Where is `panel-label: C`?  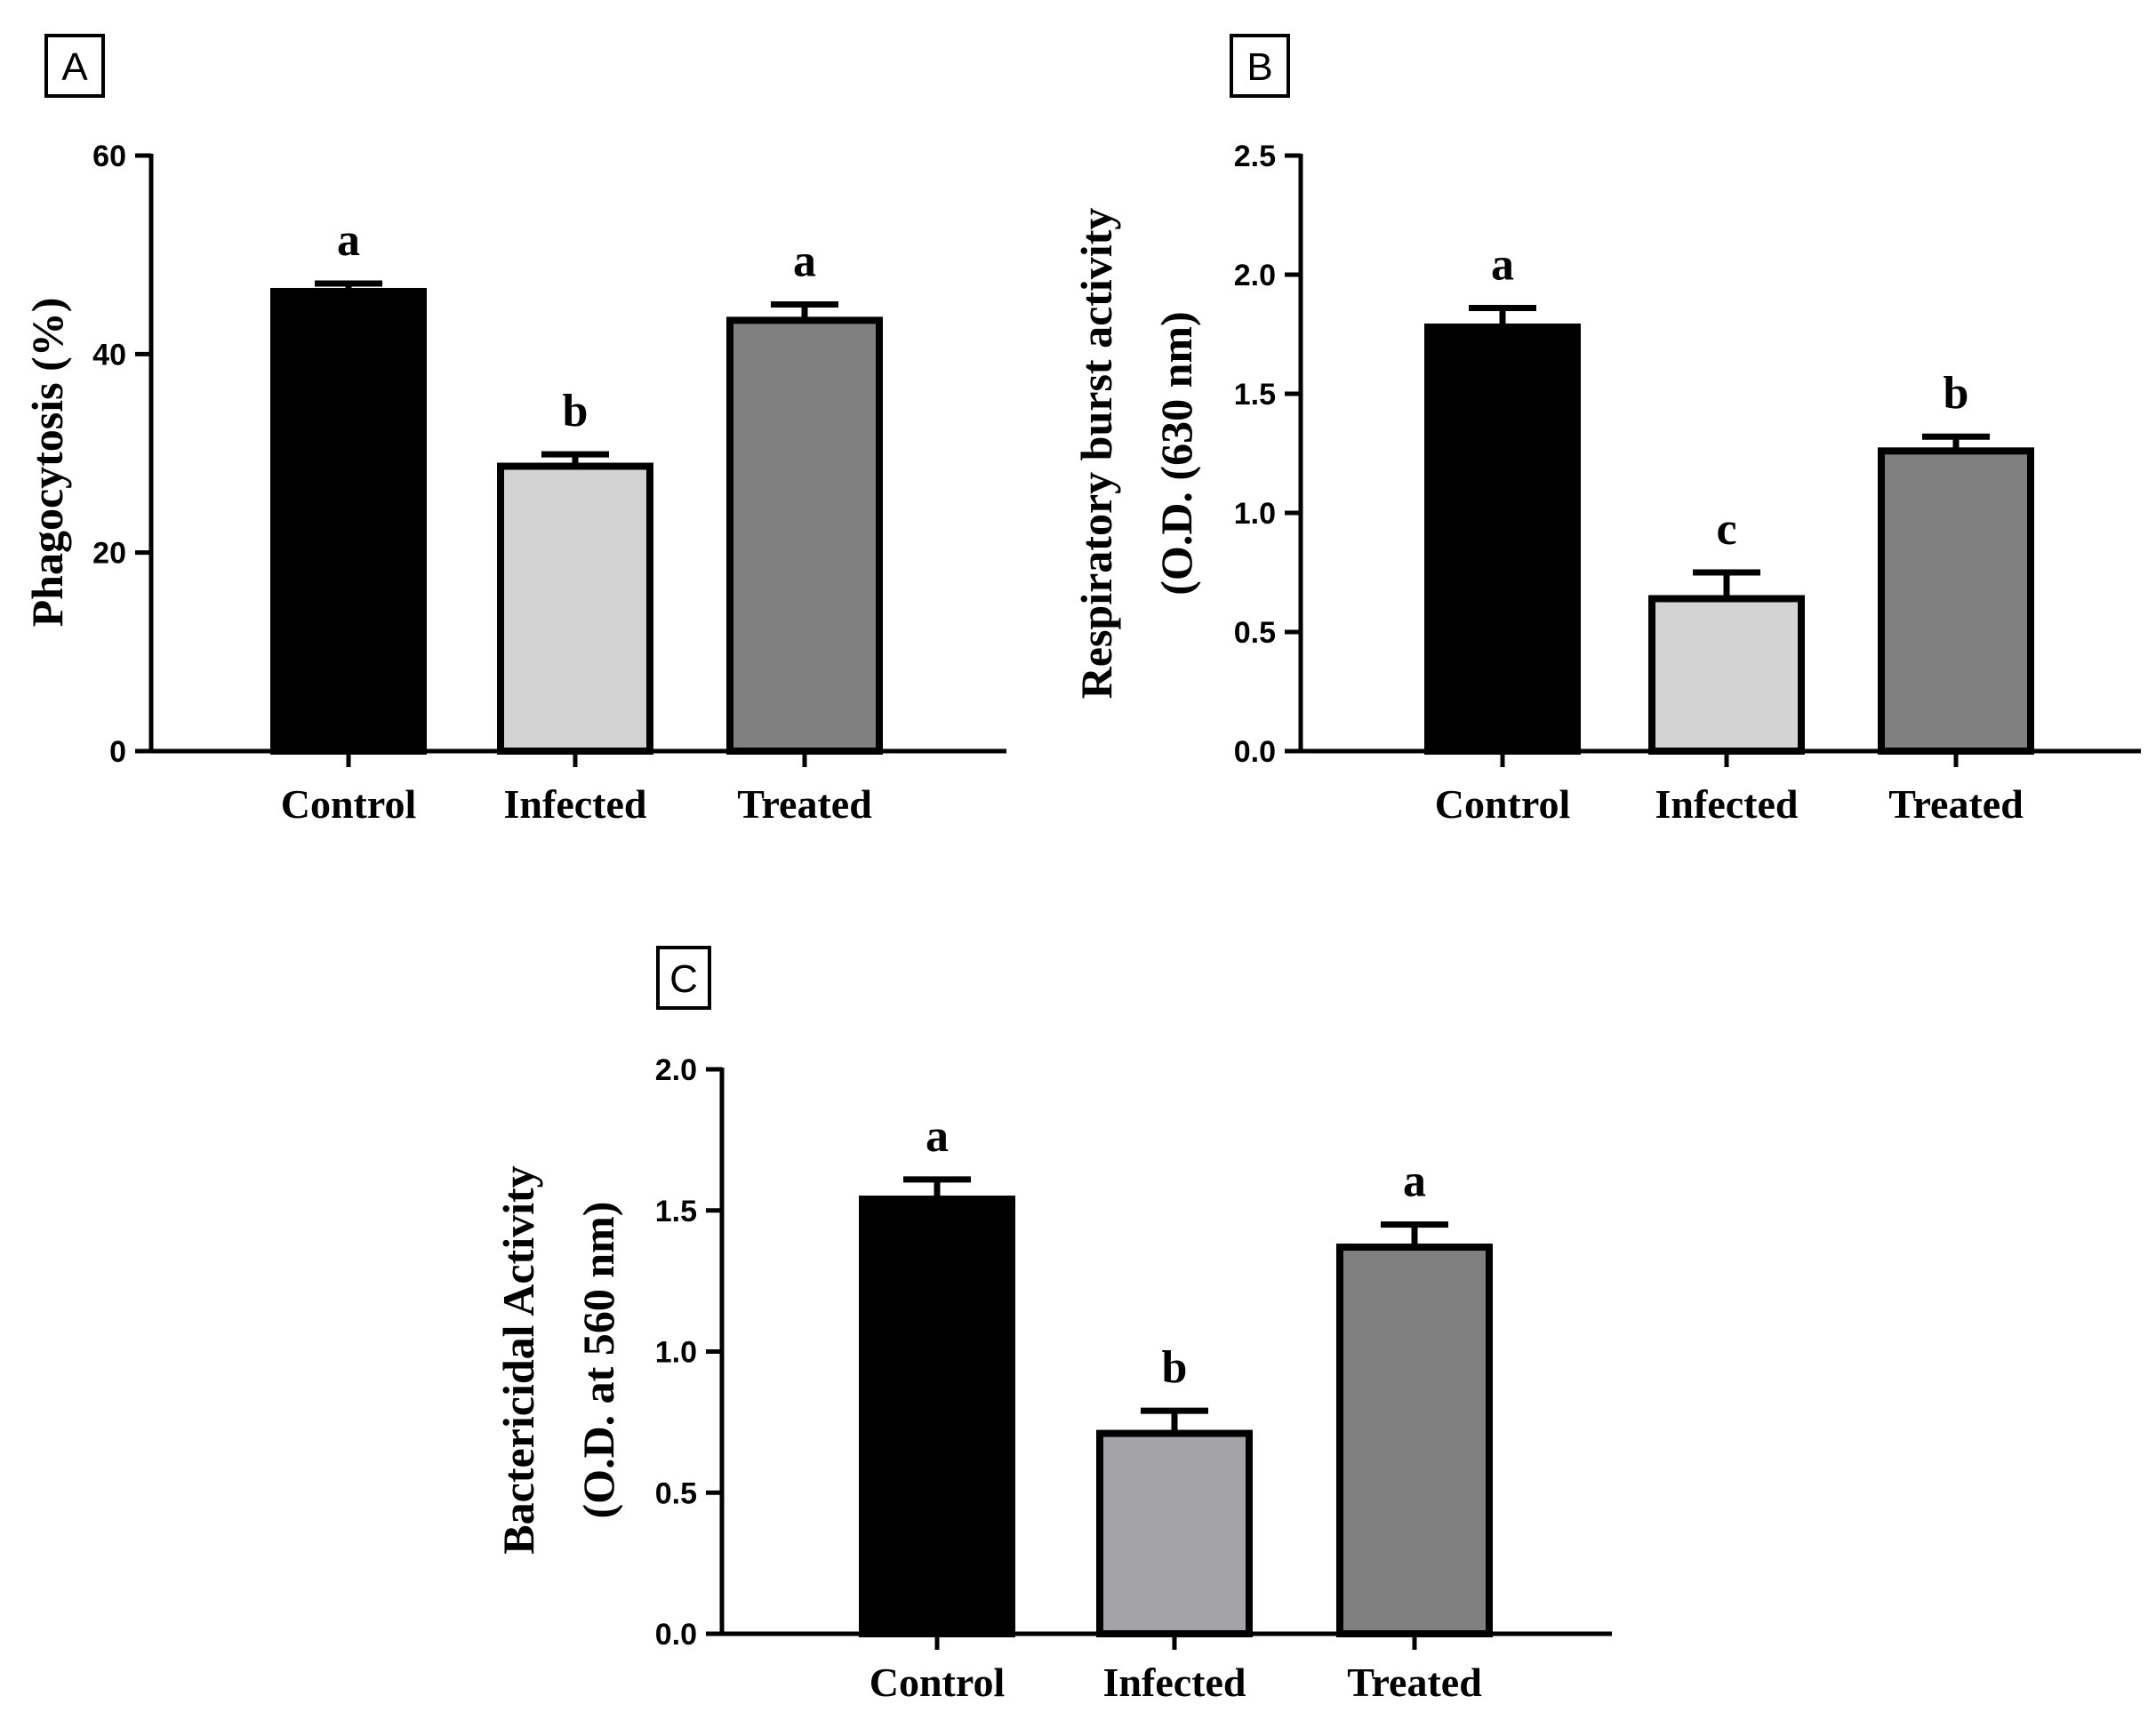 panel-label: C is located at coordinates (683, 979).